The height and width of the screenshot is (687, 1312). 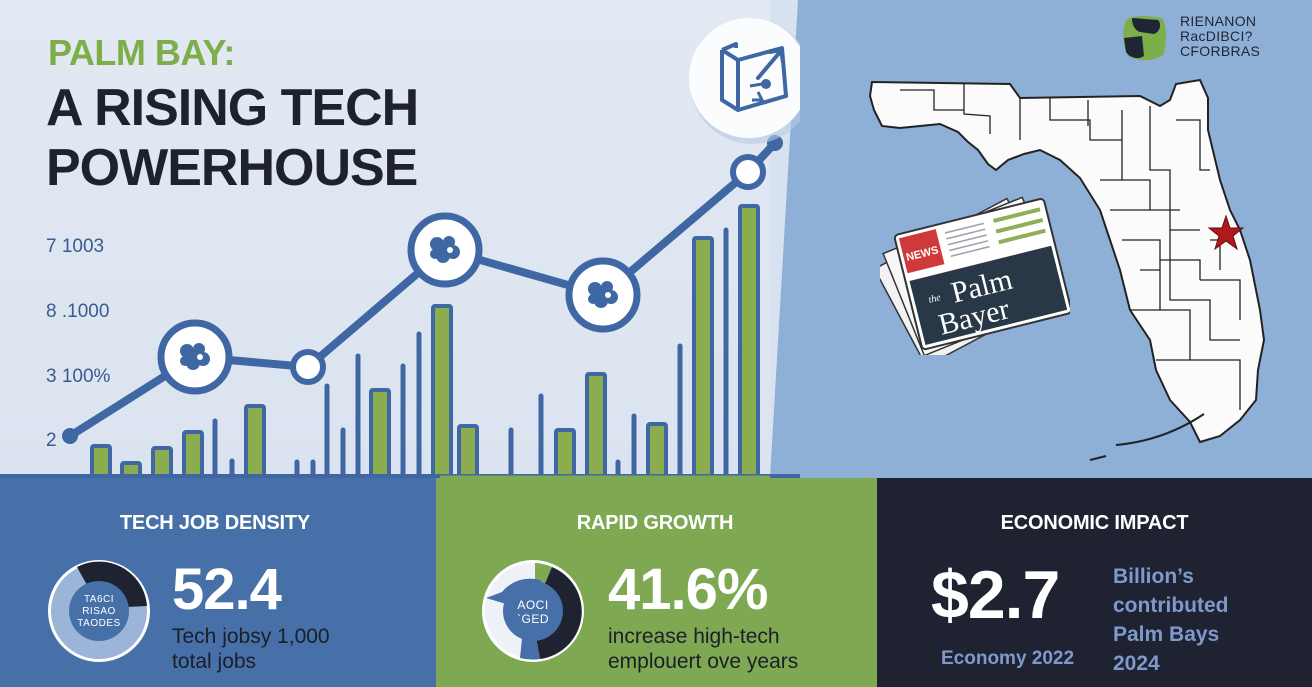 What do you see at coordinates (1220, 51) in the screenshot?
I see `logo-text-line: CFORBRAS` at bounding box center [1220, 51].